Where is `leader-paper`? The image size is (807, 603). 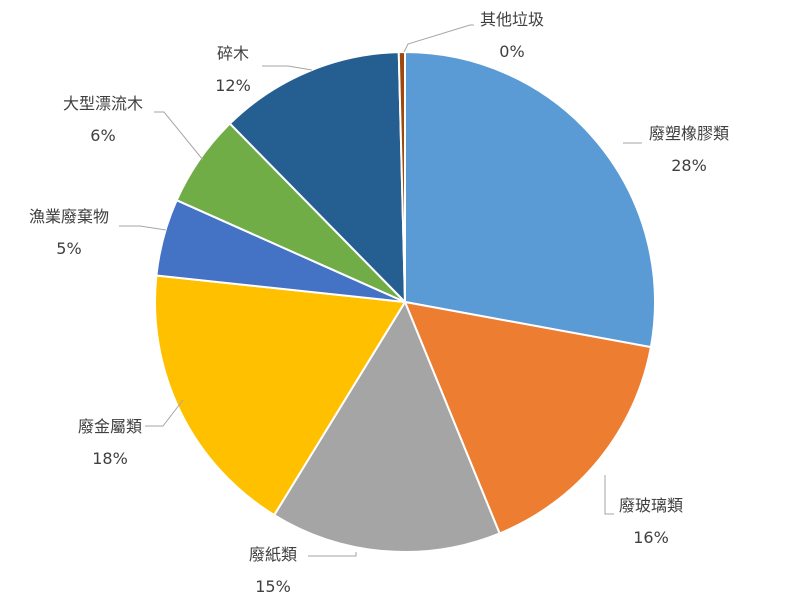 leader-paper is located at coordinates (332, 554).